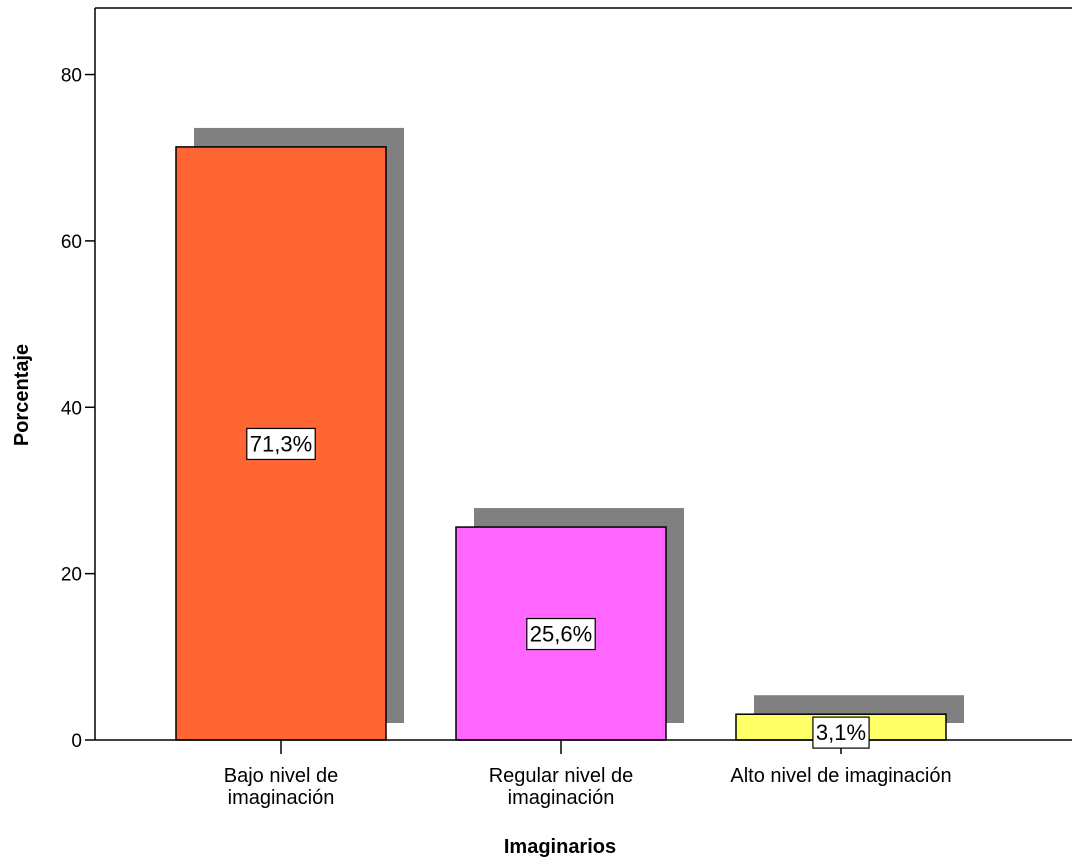 The width and height of the screenshot is (1072, 866). What do you see at coordinates (76, 741) in the screenshot?
I see `y-tick-label: 0` at bounding box center [76, 741].